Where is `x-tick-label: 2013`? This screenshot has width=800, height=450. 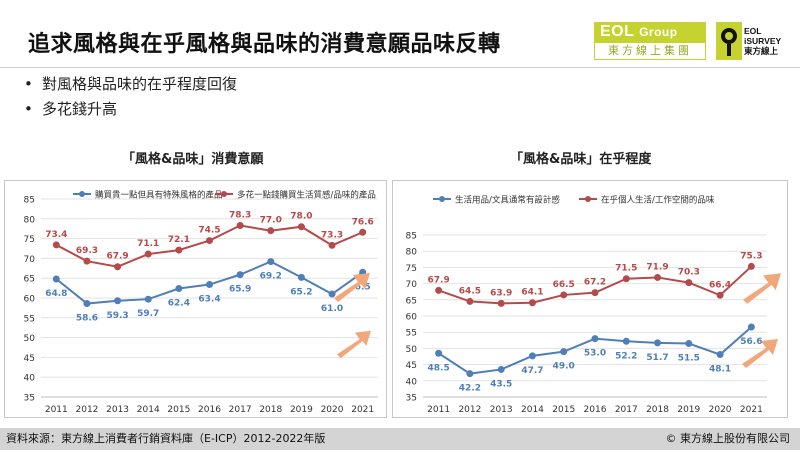
x-tick-label: 2013 is located at coordinates (117, 410).